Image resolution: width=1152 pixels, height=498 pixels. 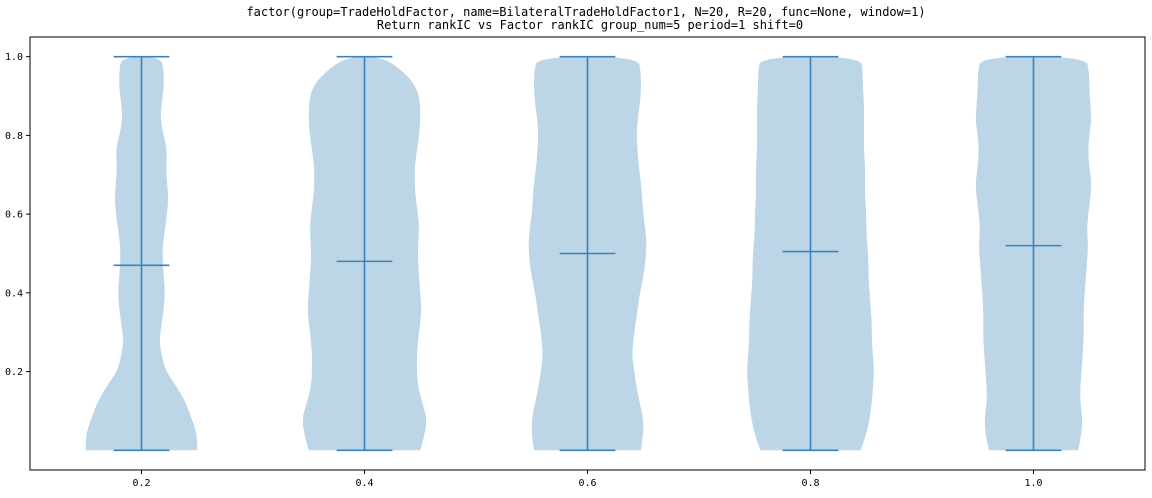 I want to click on x-tick-label-5: 1.0, so click(x=1033, y=483).